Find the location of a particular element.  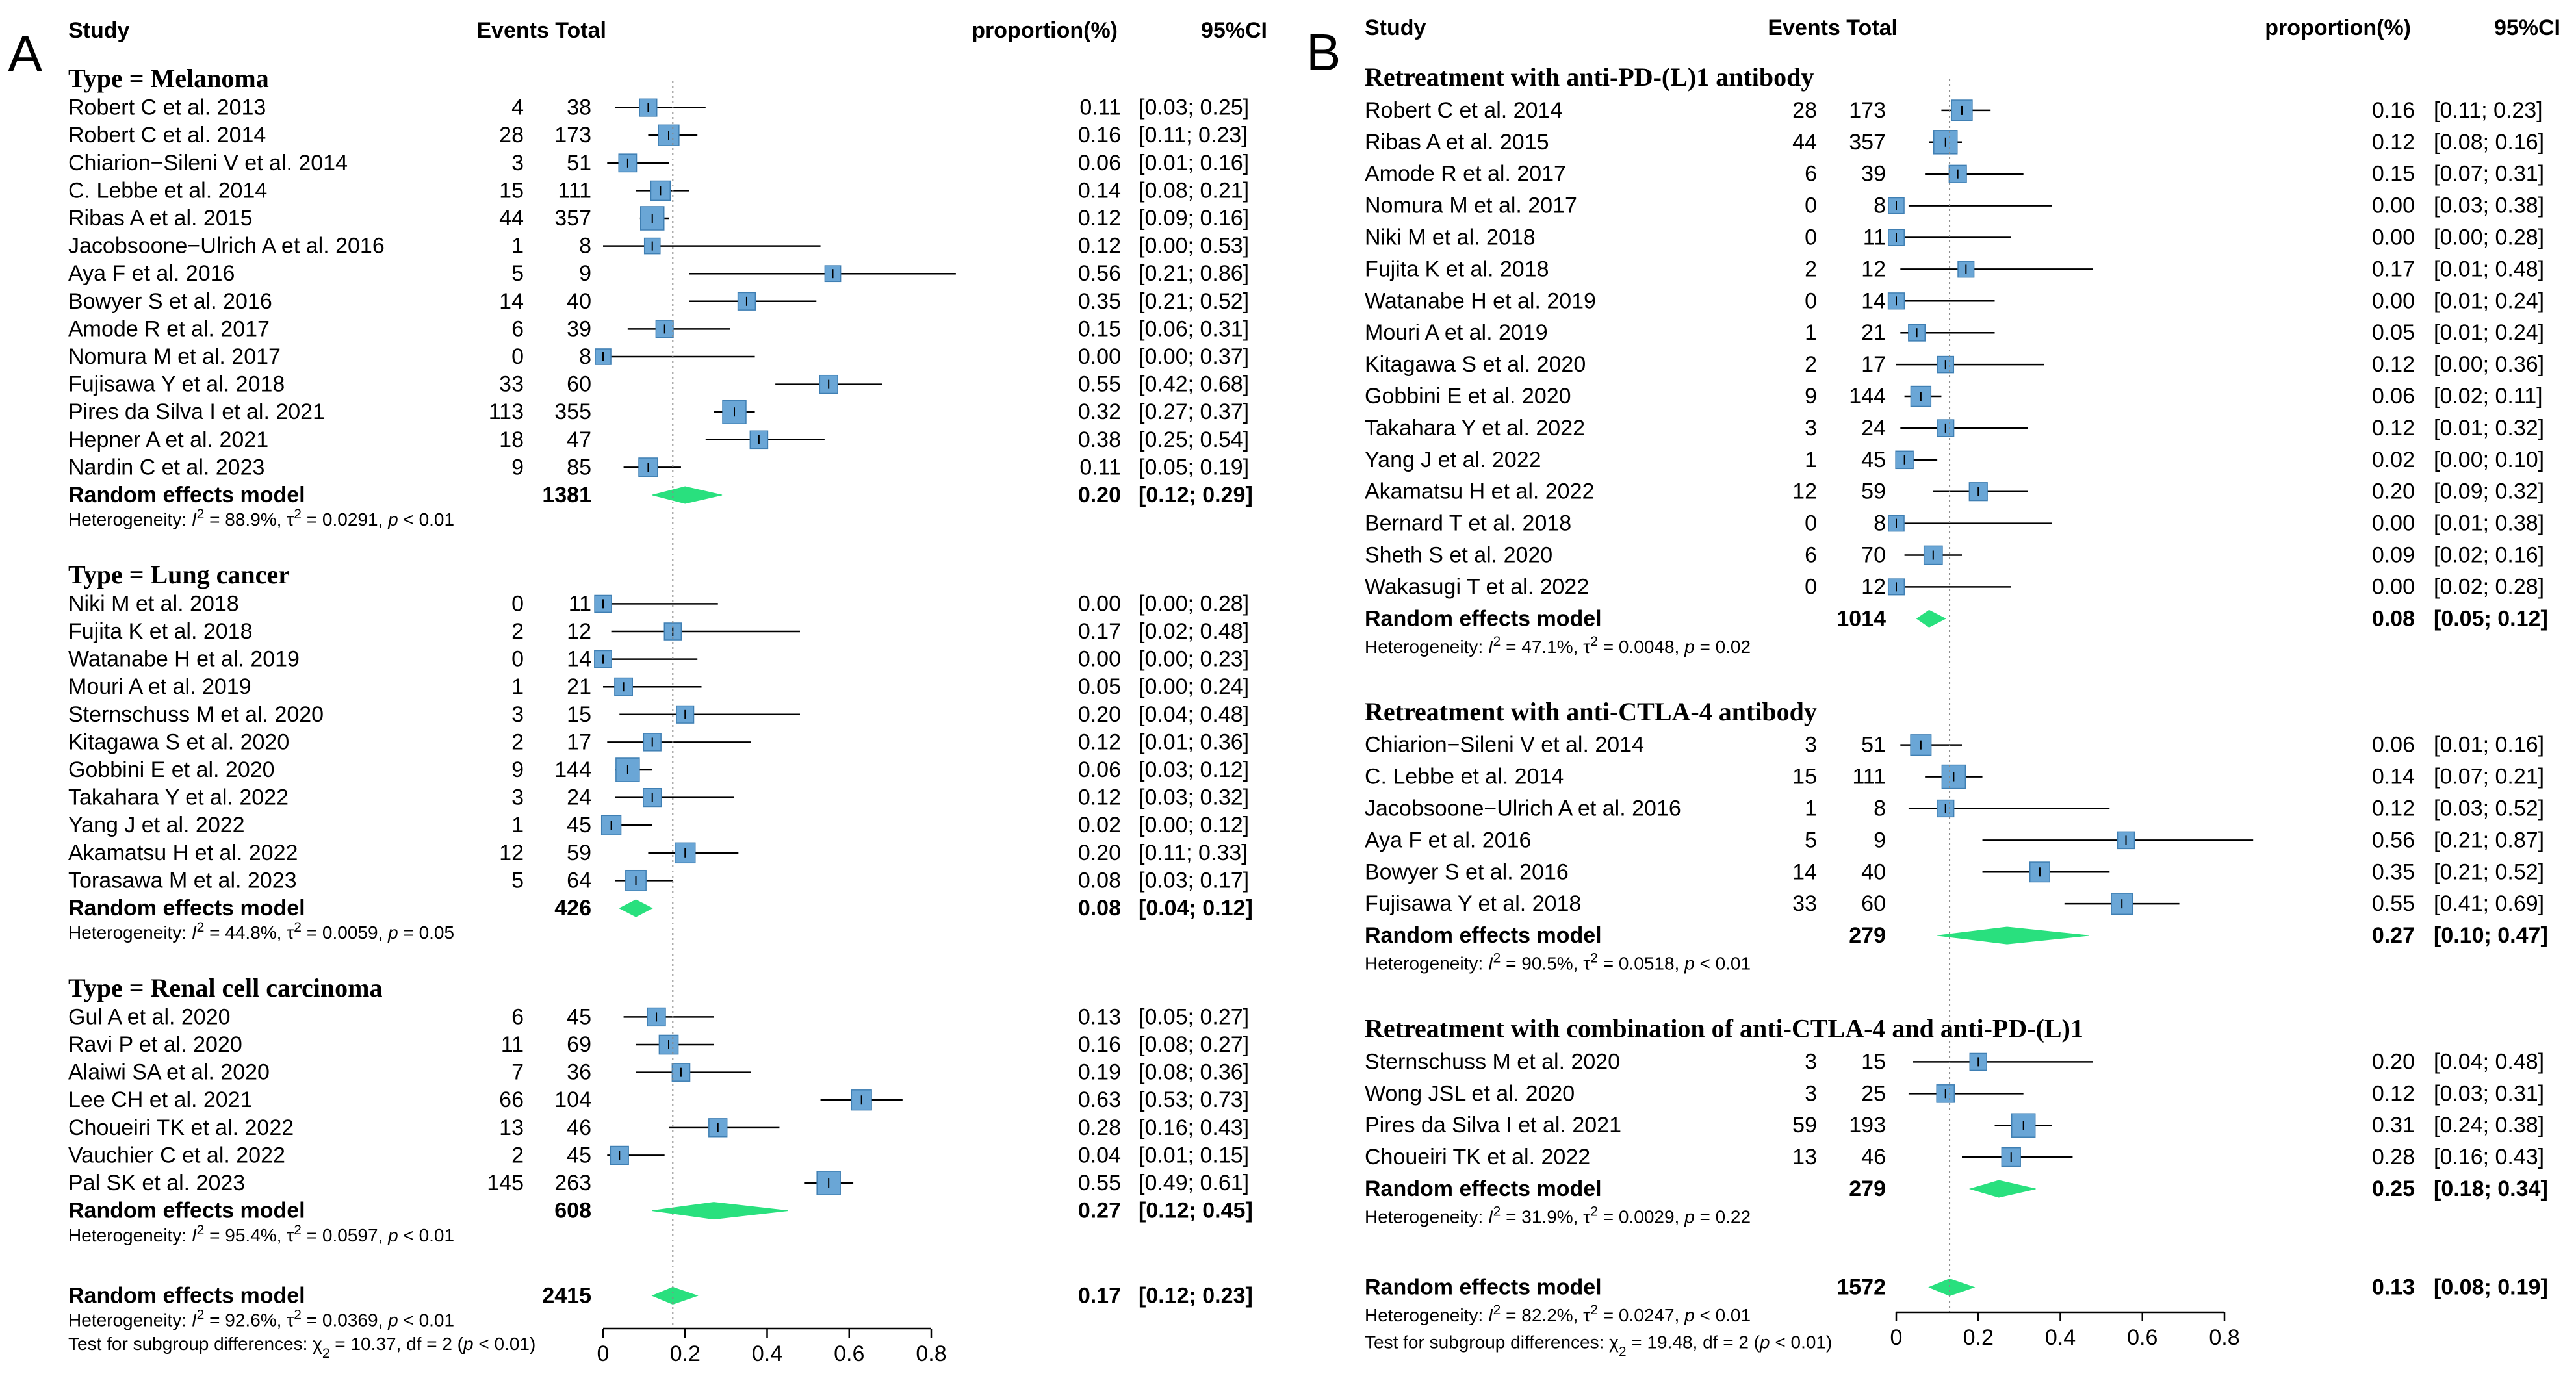

study-total: 11 is located at coordinates (1875, 237).